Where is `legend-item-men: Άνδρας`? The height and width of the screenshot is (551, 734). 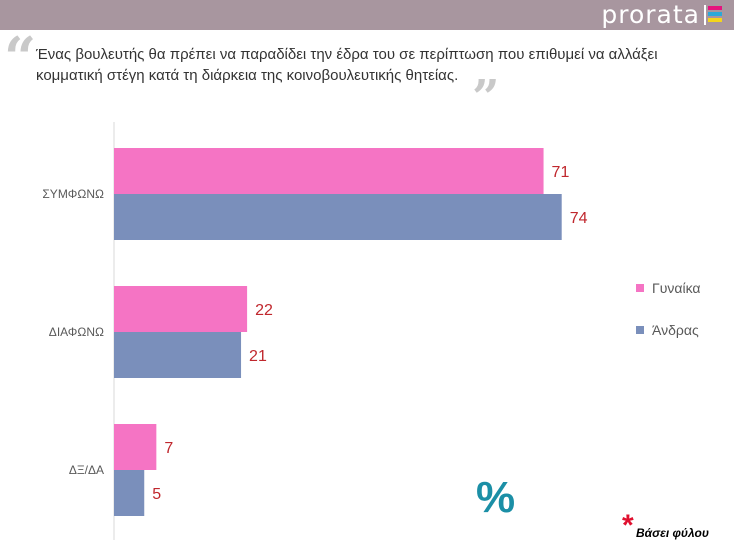 legend-item-men: Άνδρας is located at coordinates (667, 330).